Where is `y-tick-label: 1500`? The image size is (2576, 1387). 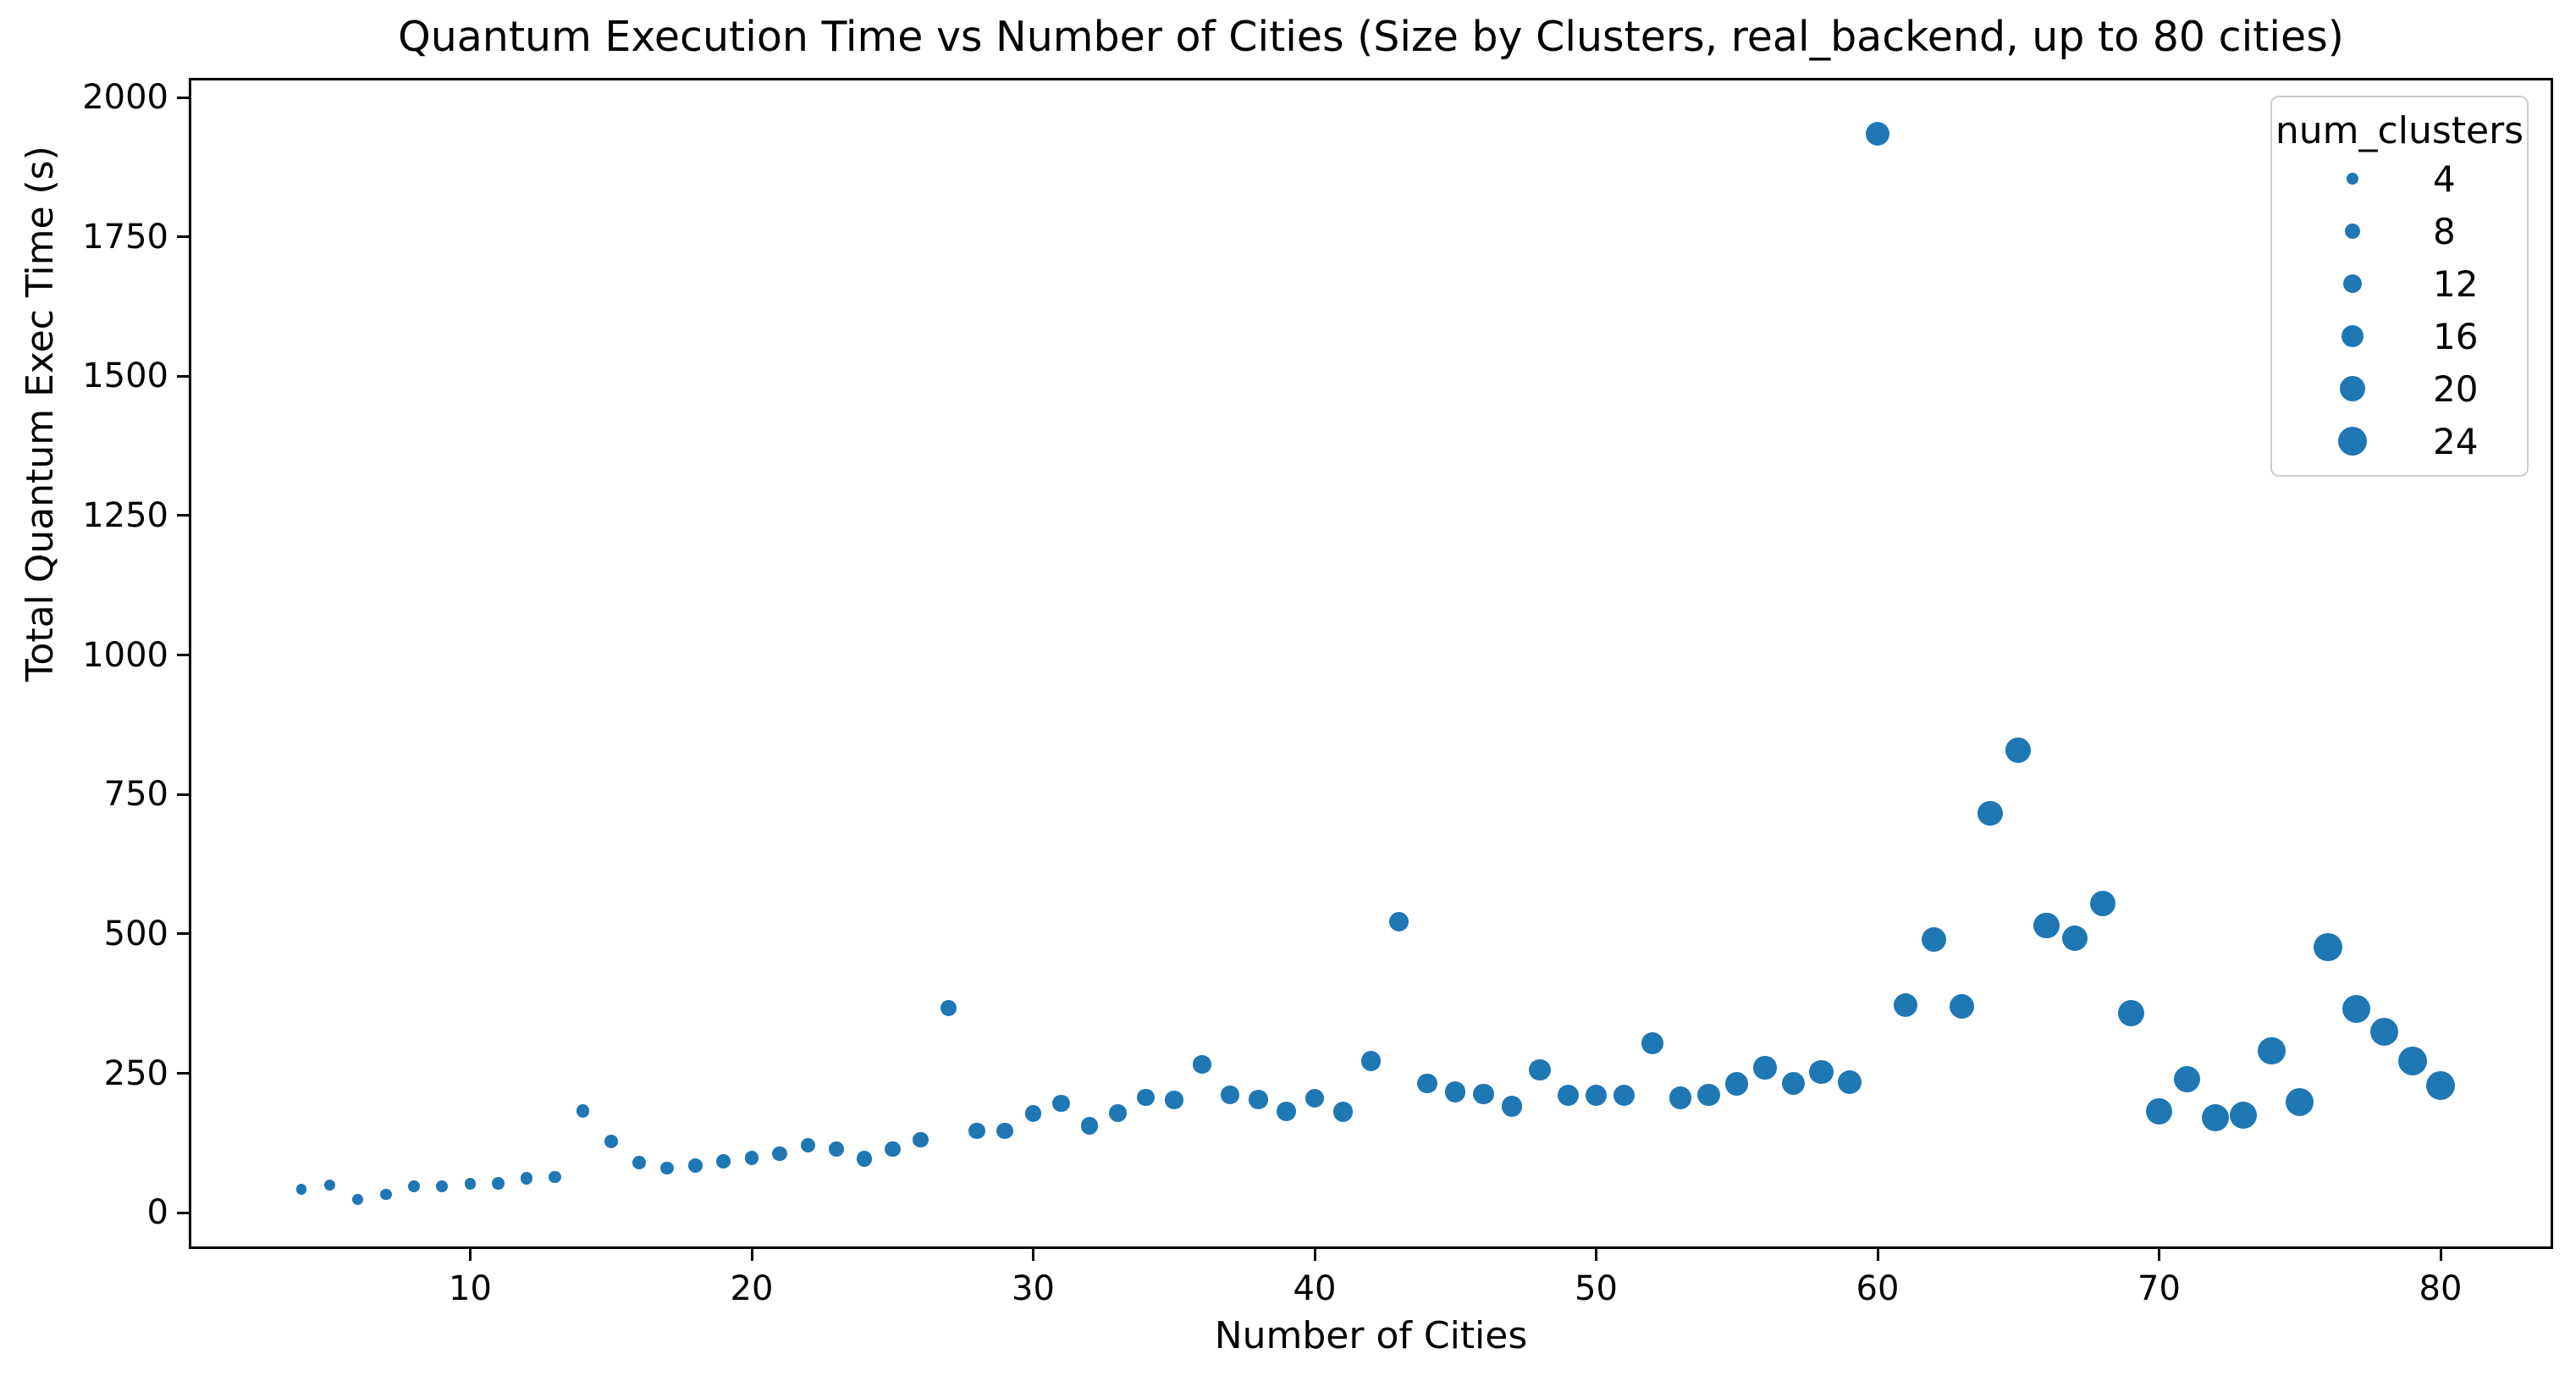 y-tick-label: 1500 is located at coordinates (125, 376).